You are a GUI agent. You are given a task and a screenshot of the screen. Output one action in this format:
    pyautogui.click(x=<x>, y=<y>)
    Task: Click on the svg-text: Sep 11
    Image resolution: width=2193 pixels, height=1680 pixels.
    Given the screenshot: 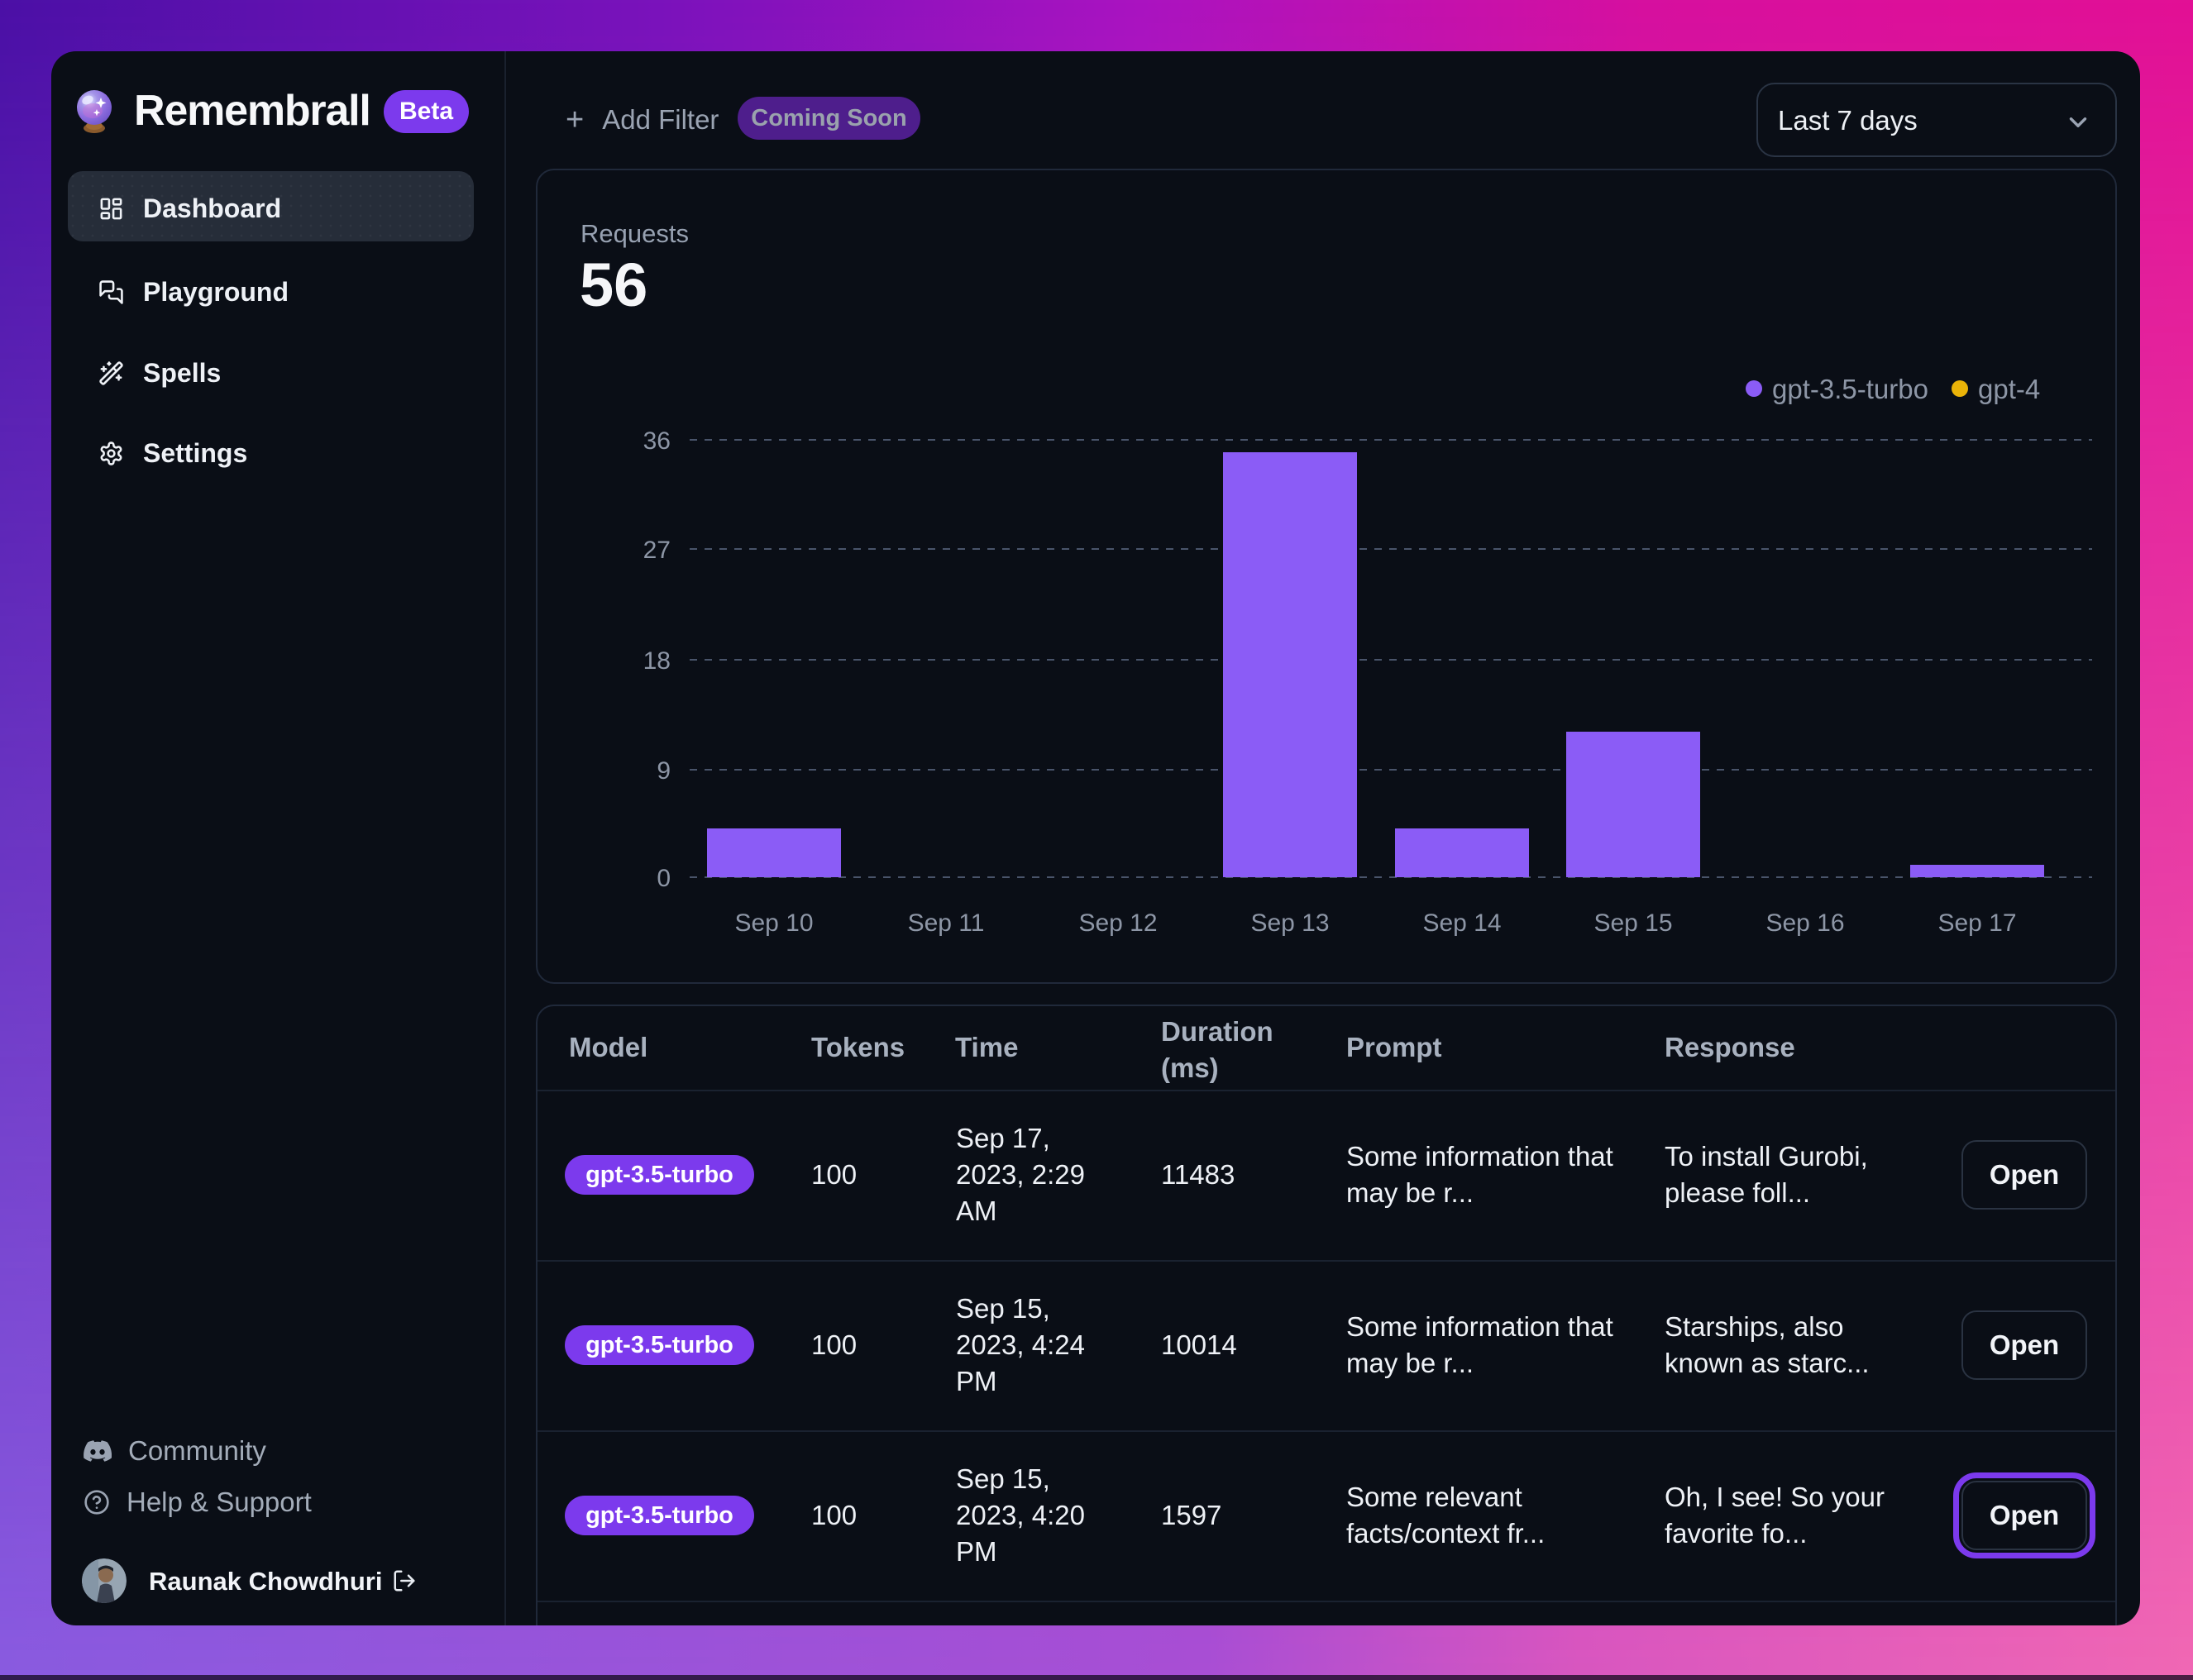 What is the action you would take?
    pyautogui.click(x=946, y=923)
    